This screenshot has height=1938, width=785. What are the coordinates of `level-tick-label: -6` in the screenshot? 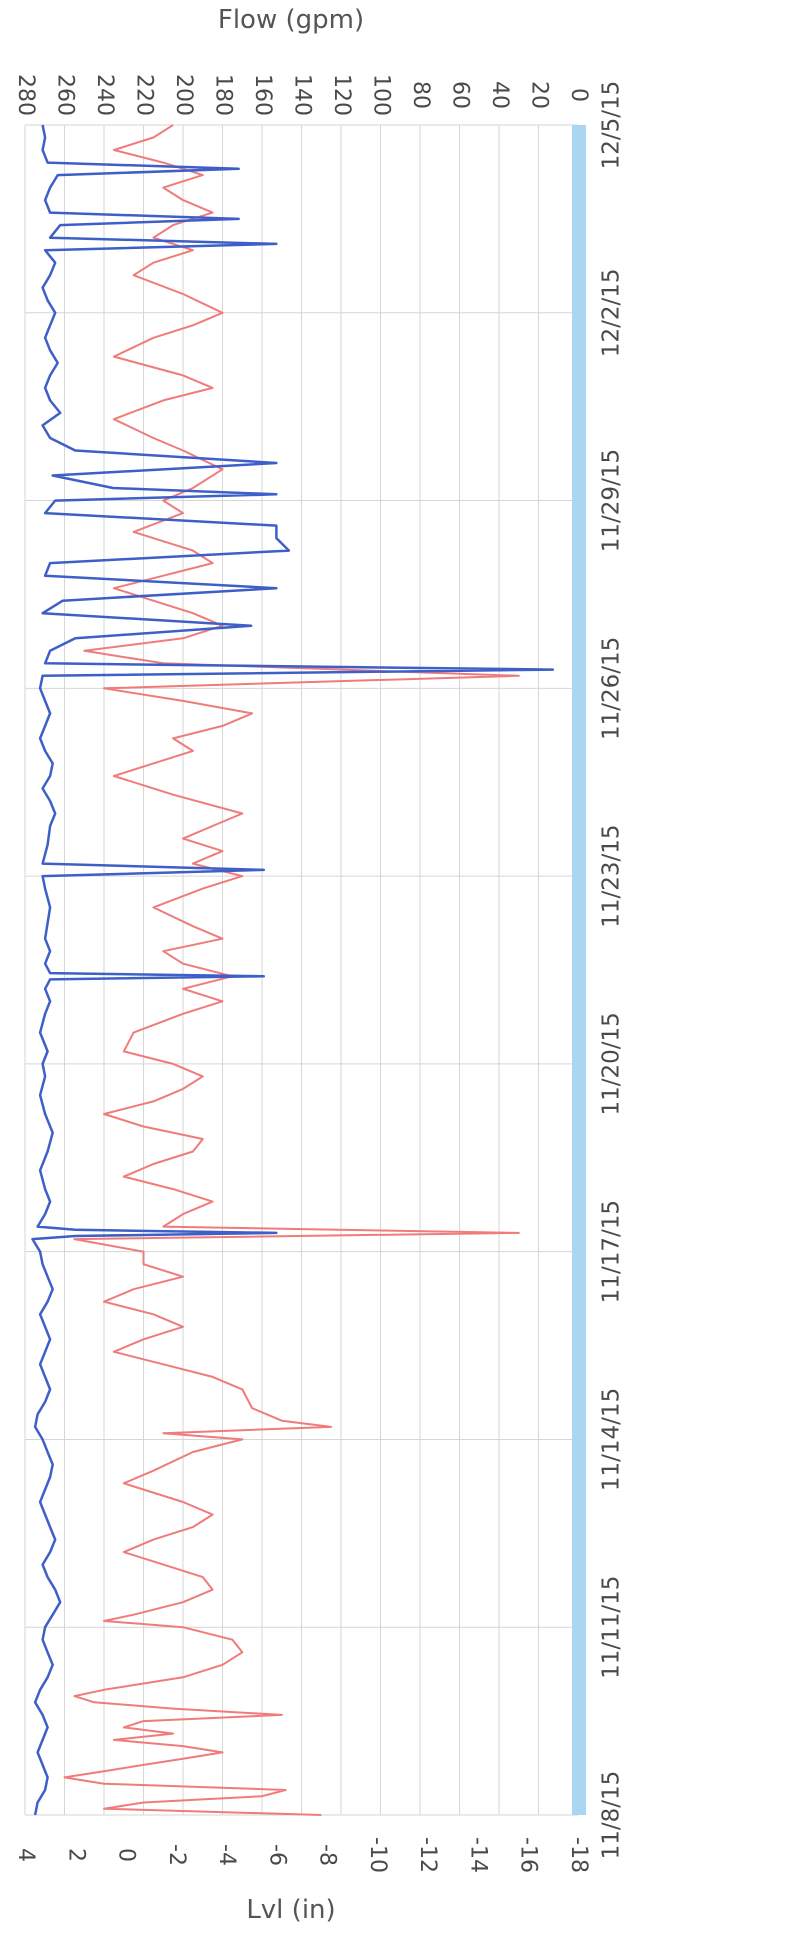 It's located at (276, 1855).